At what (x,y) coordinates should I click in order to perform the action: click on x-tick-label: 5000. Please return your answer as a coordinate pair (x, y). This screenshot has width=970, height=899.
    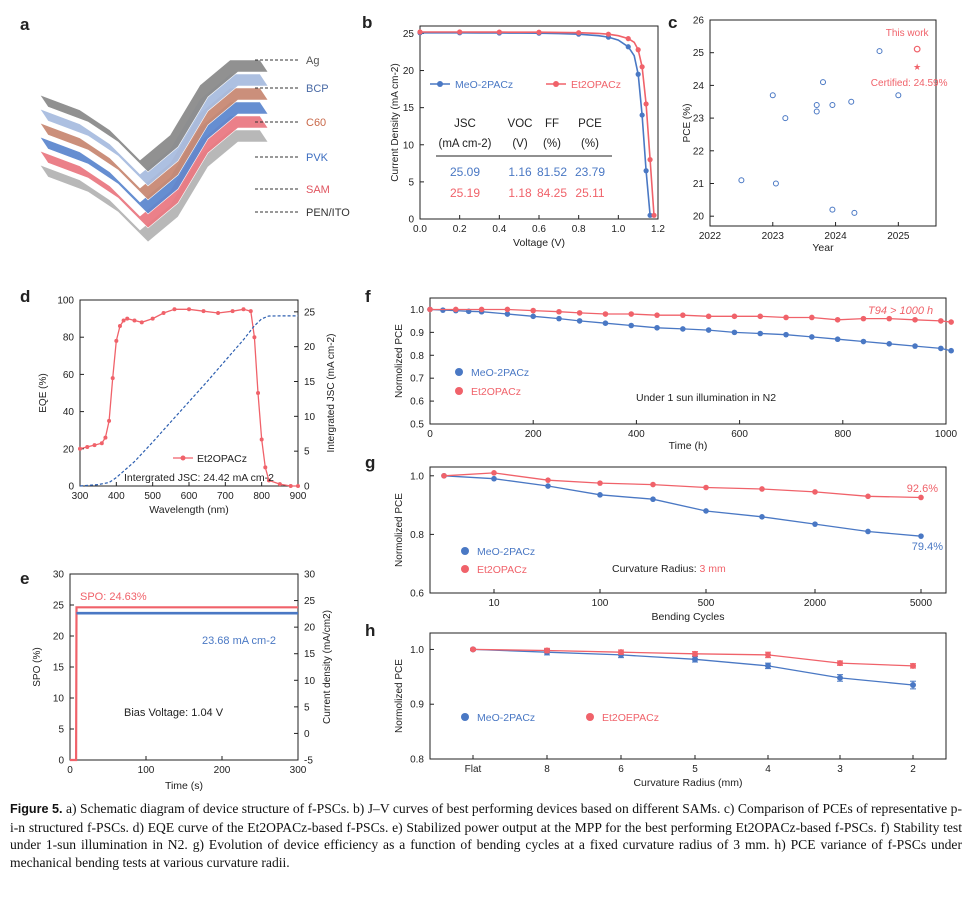
    Looking at the image, I should click on (921, 603).